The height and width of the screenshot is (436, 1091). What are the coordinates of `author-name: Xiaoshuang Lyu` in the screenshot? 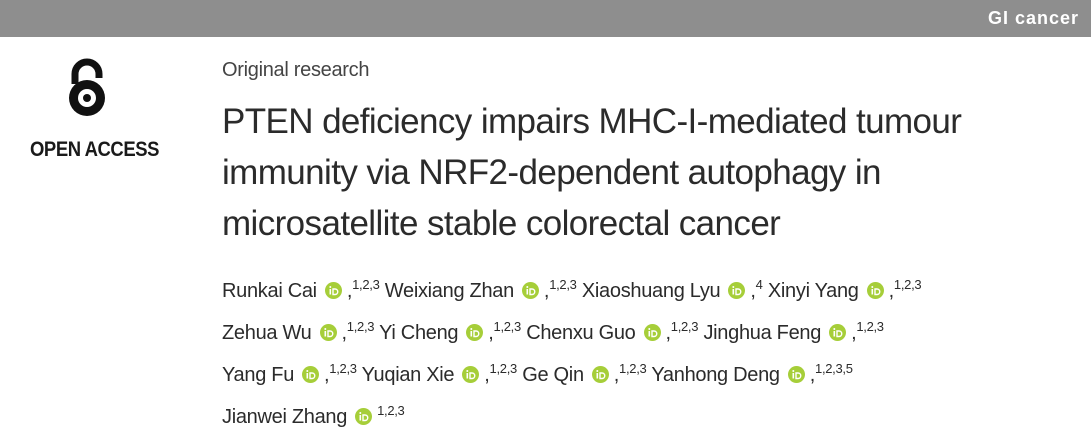 It's located at (651, 291).